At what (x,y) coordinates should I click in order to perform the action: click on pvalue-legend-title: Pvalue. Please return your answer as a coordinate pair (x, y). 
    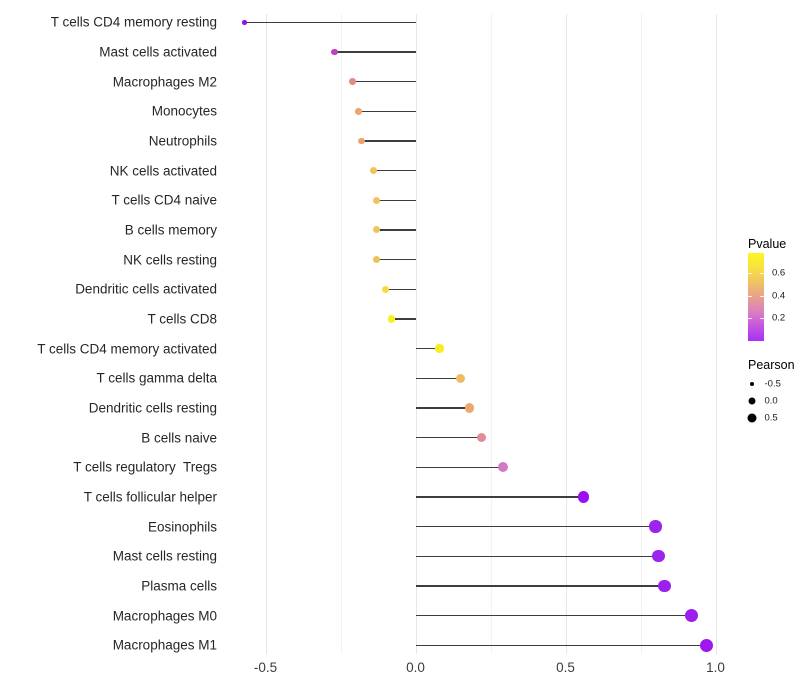
    Looking at the image, I should click on (767, 244).